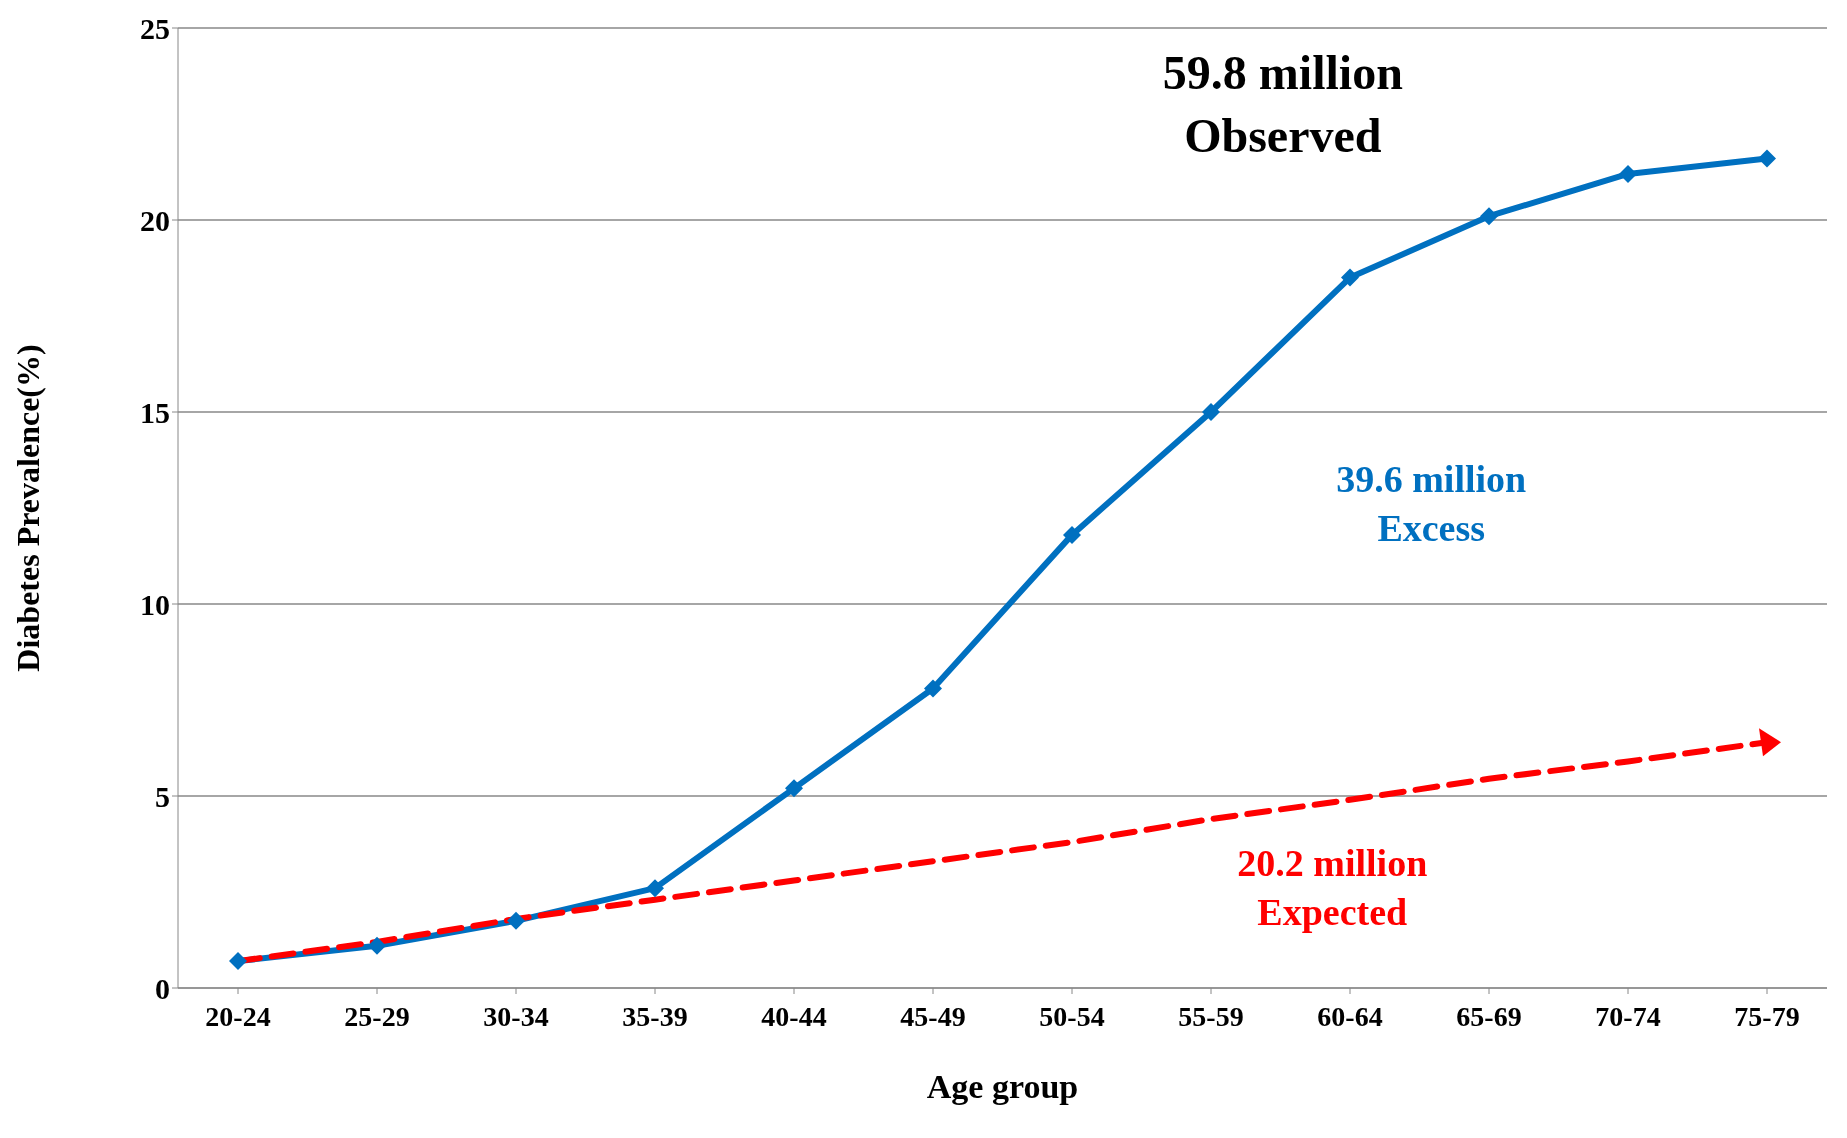  Describe the element at coordinates (794, 1016) in the screenshot. I see `x-tick-label: 40-44` at that location.